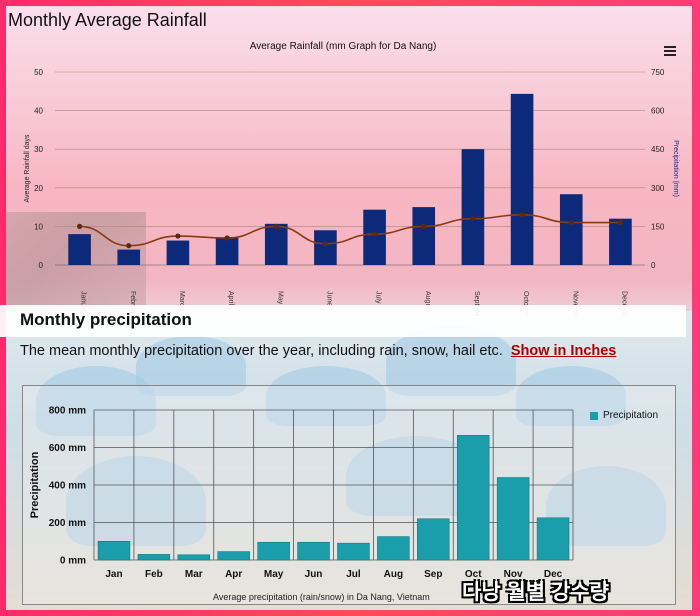 This screenshot has width=700, height=616. I want to click on left-tick-label: 20, so click(38, 188).